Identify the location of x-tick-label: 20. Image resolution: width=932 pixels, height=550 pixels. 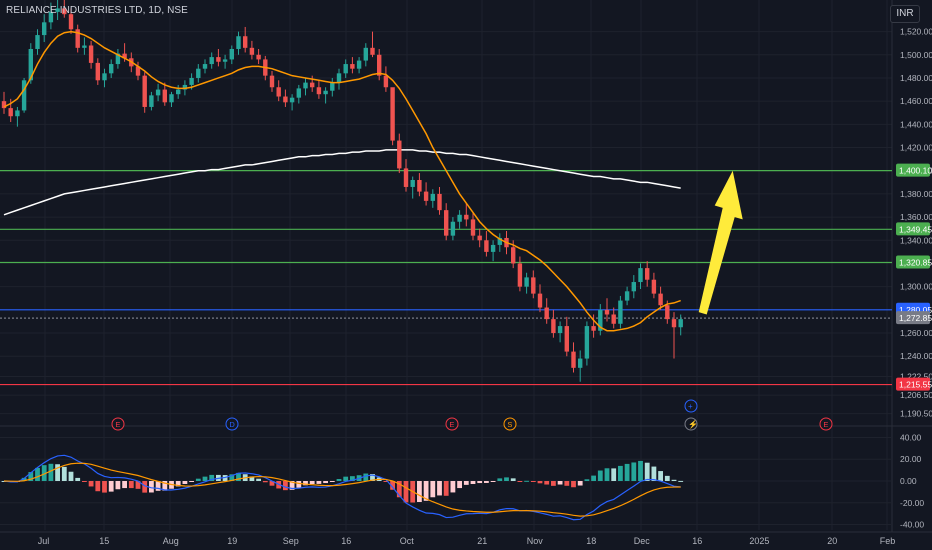
(832, 541).